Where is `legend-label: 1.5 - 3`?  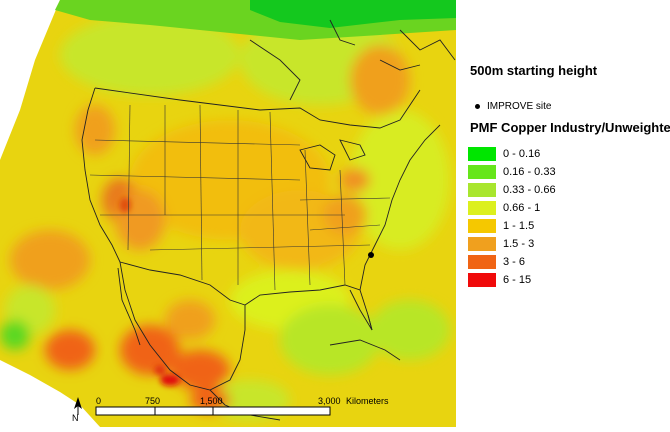
legend-label: 1.5 - 3 is located at coordinates (519, 244).